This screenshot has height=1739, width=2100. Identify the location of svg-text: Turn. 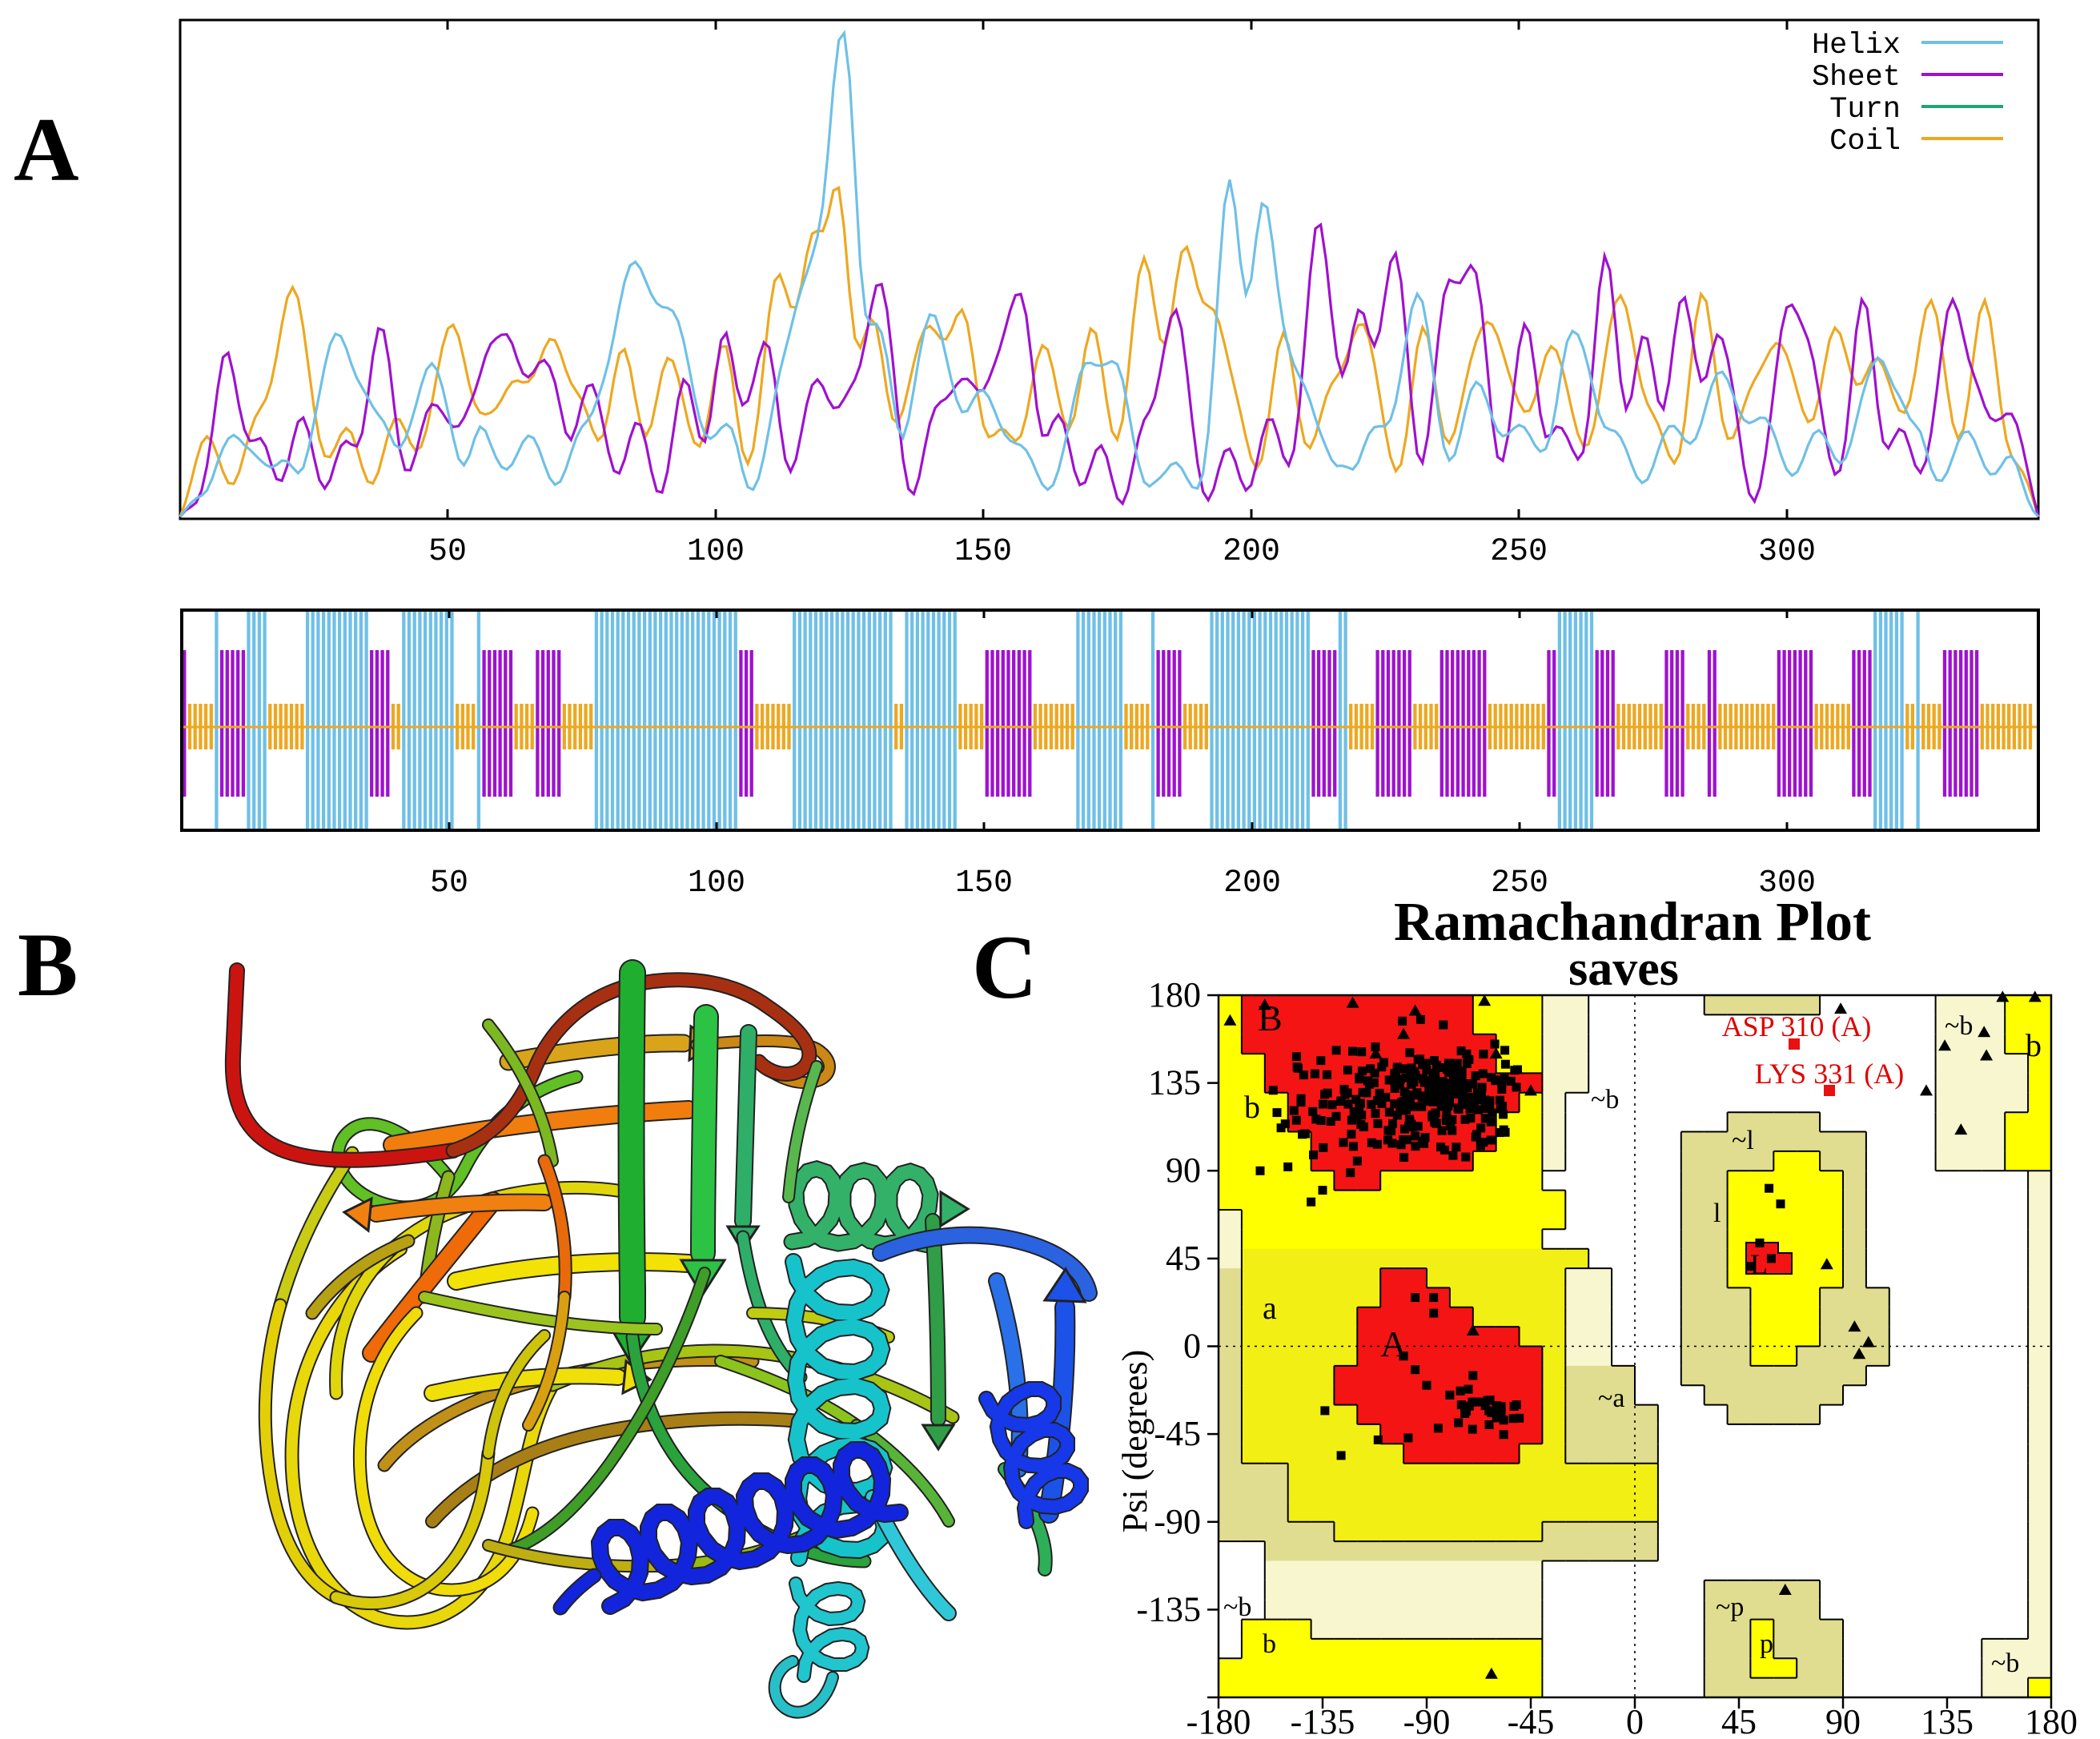
(1865, 110).